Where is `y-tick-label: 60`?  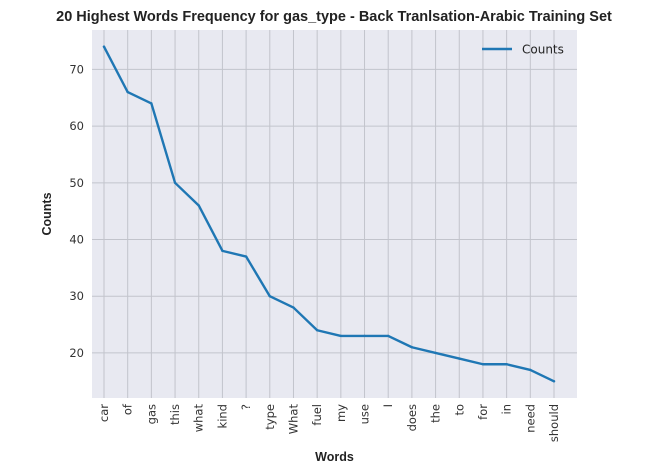 y-tick-label: 60 is located at coordinates (76, 126).